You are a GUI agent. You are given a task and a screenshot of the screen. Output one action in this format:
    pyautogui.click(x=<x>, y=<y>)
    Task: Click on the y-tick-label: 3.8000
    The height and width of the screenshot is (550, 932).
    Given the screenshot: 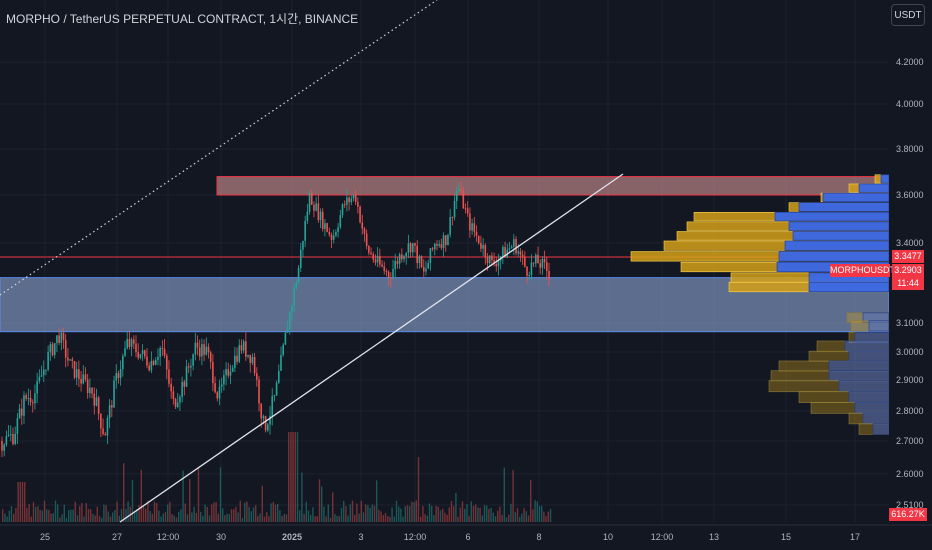 What is the action you would take?
    pyautogui.click(x=910, y=149)
    